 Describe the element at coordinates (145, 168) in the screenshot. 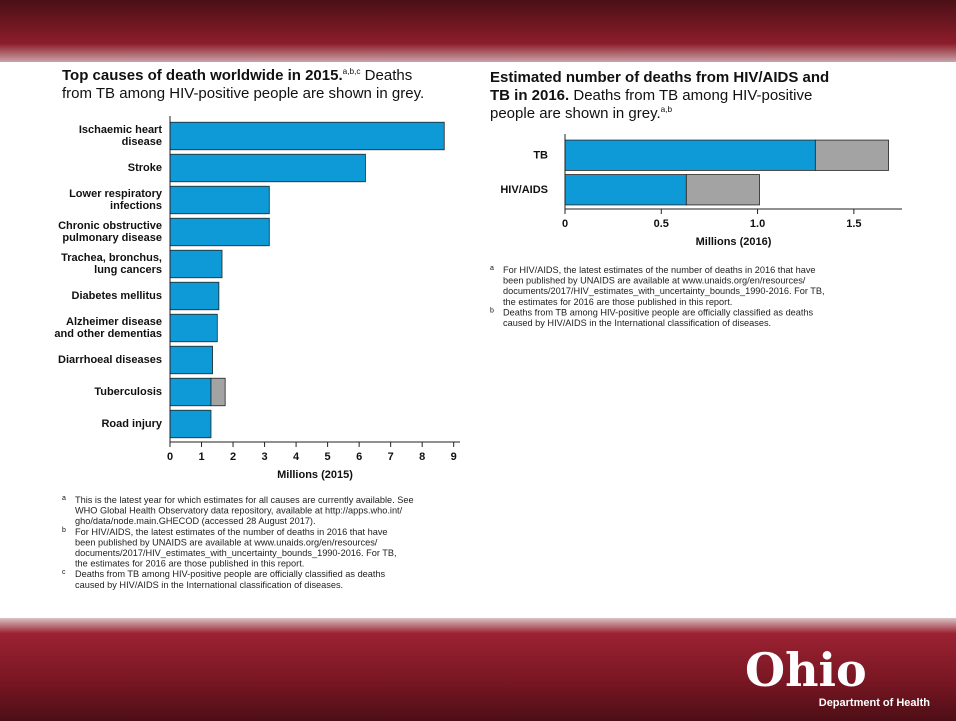

I see `category-label: Stroke` at that location.